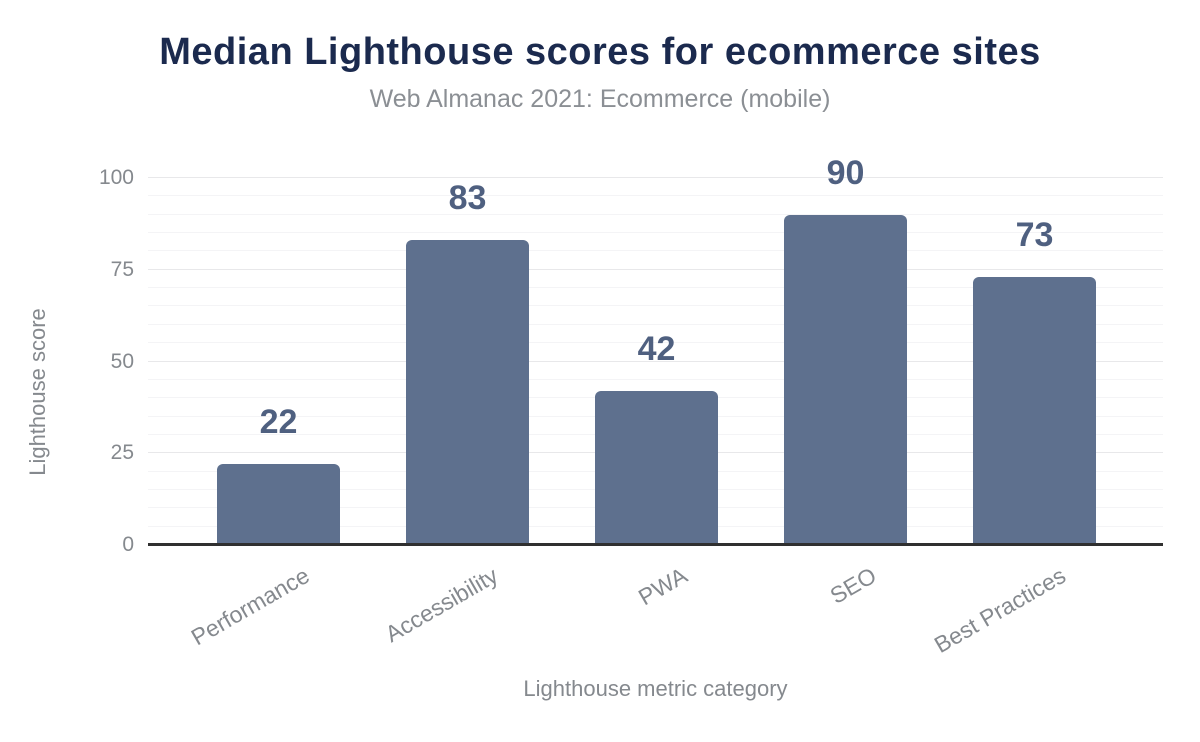 The image size is (1200, 742). Describe the element at coordinates (37, 392) in the screenshot. I see `y-axis-title: Lighthouse score` at that location.